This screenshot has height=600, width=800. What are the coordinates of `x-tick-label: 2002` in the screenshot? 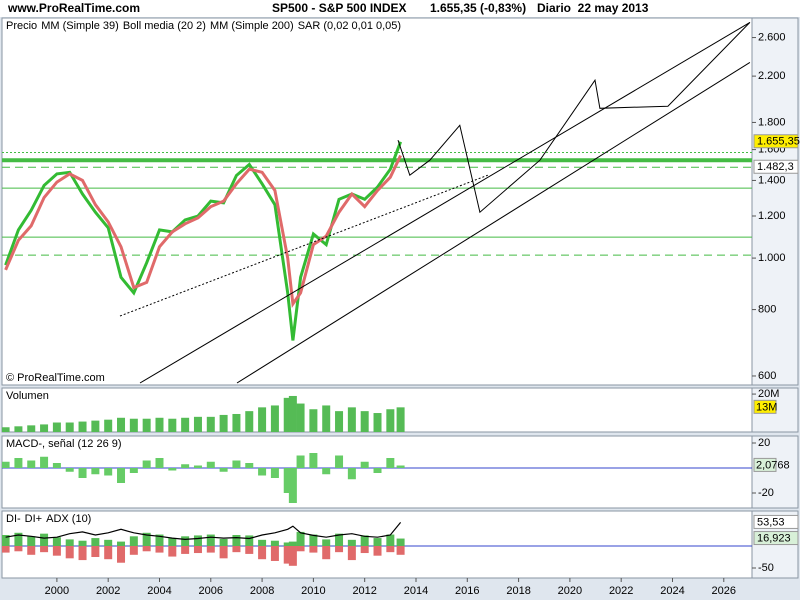 It's located at (108, 591).